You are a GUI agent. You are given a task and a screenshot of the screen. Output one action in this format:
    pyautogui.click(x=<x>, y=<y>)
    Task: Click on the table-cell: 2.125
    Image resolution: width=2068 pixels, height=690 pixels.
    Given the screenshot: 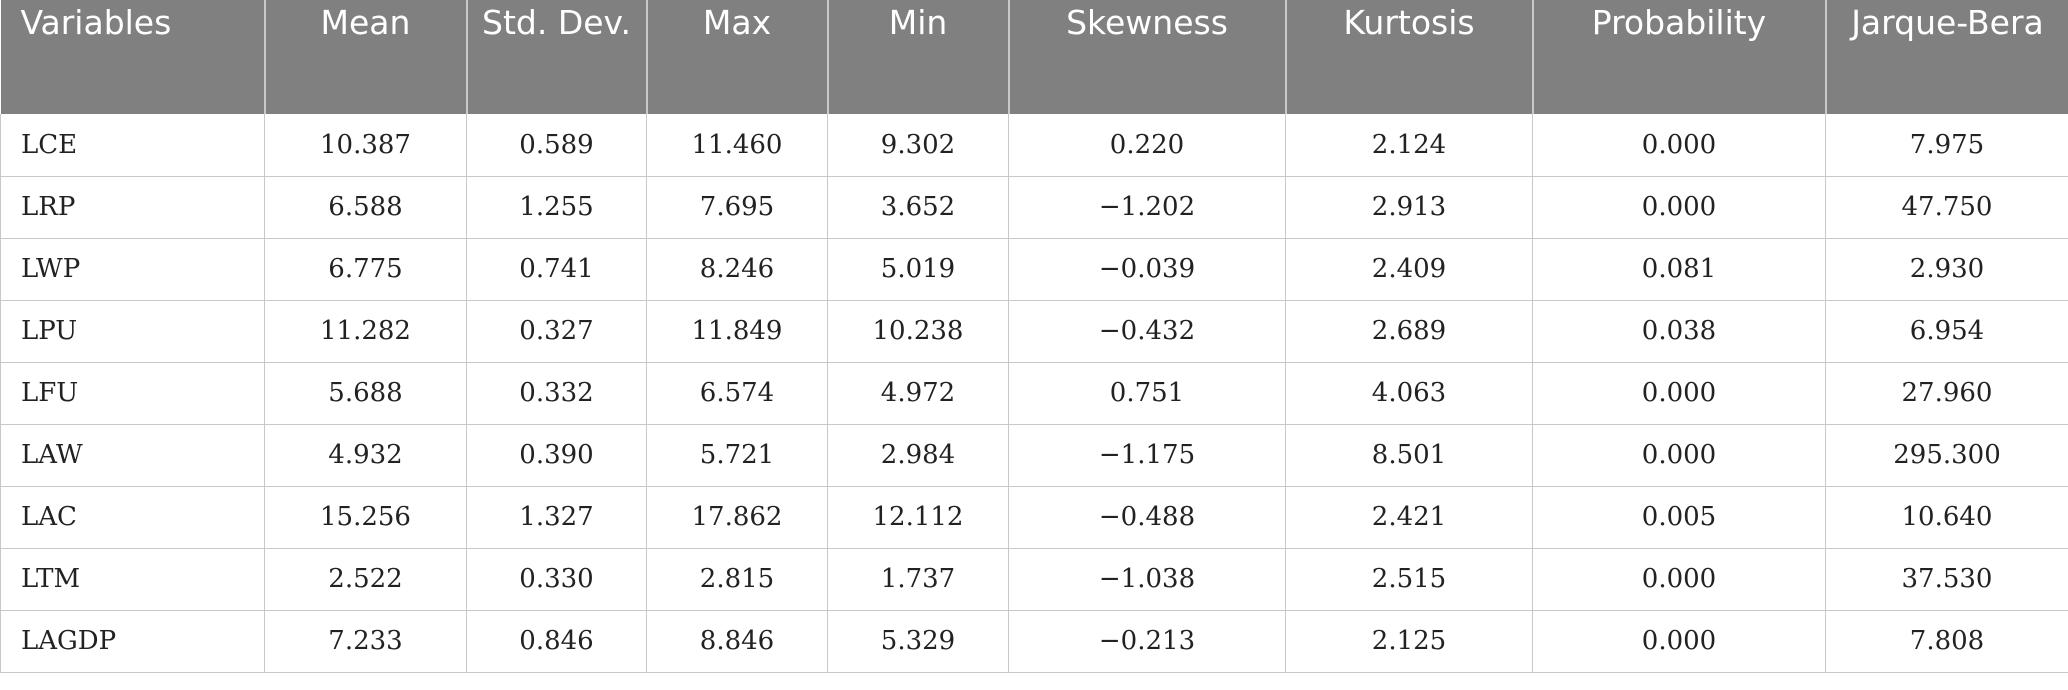 What is the action you would take?
    pyautogui.click(x=1409, y=641)
    